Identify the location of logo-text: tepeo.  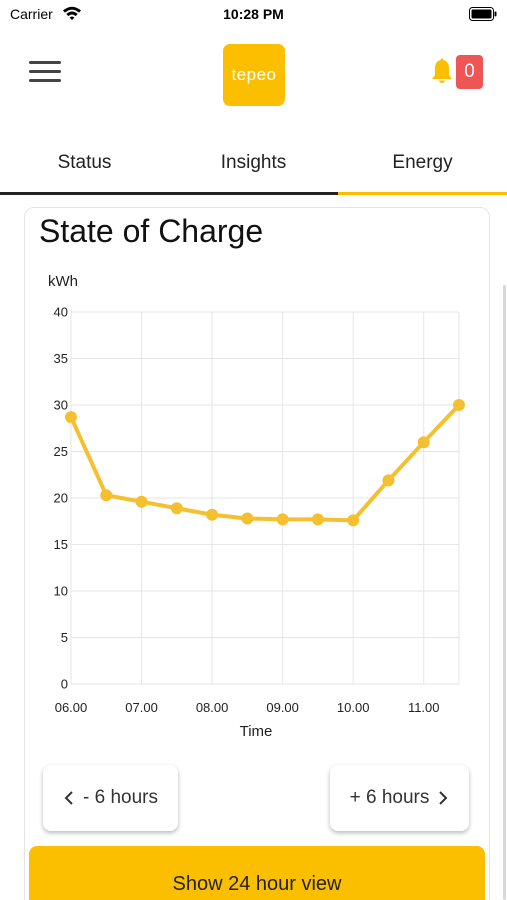
(254, 74).